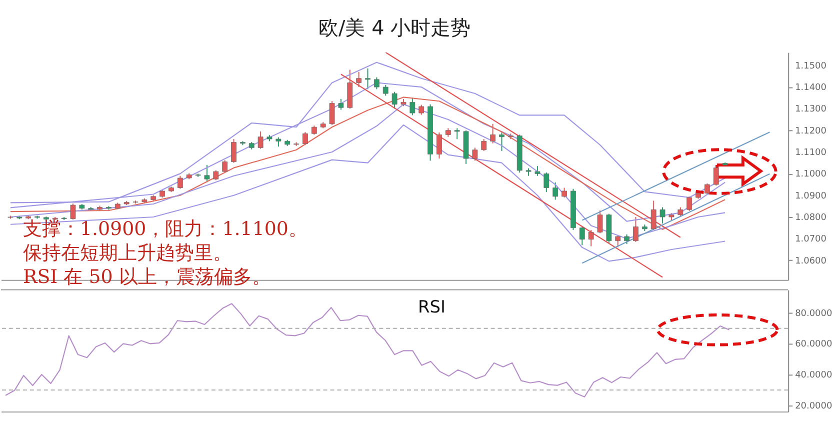  What do you see at coordinates (146, 277) in the screenshot?
I see `annotation: RSI 在 50 以上，震荡偏多。` at bounding box center [146, 277].